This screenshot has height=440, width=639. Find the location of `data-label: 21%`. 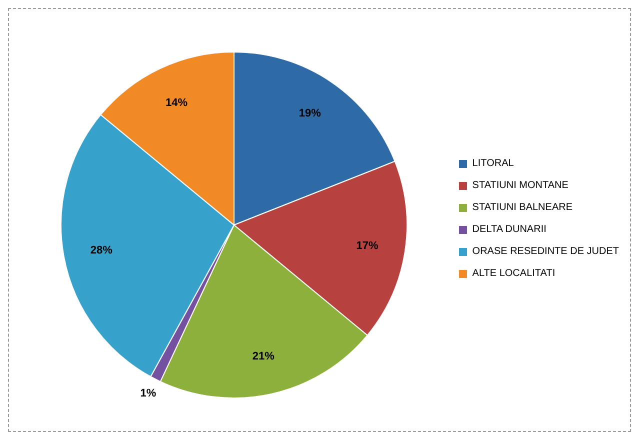

data-label: 21% is located at coordinates (263, 356).